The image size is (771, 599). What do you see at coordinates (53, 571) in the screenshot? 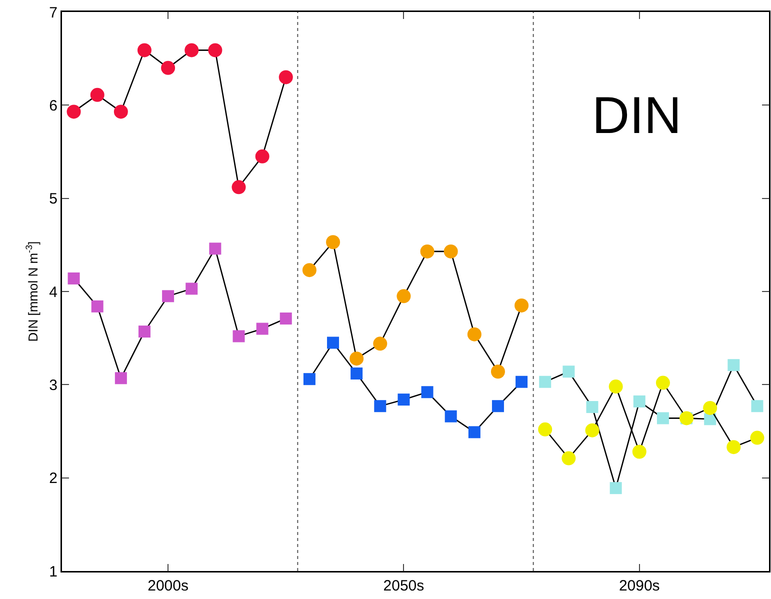
I see `y-tick-label: 1` at bounding box center [53, 571].